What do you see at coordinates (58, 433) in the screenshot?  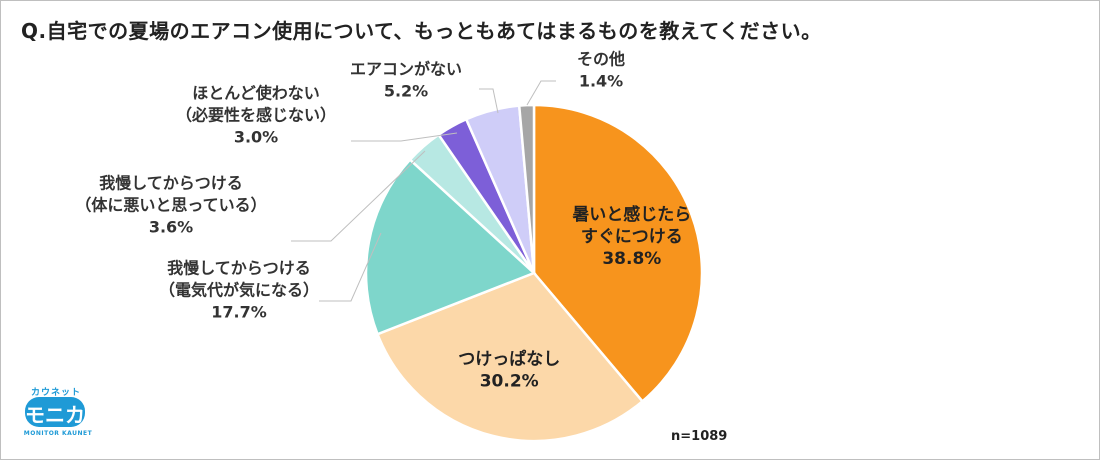 I see `logo-bottom-text: MONITOR KAUNET` at bounding box center [58, 433].